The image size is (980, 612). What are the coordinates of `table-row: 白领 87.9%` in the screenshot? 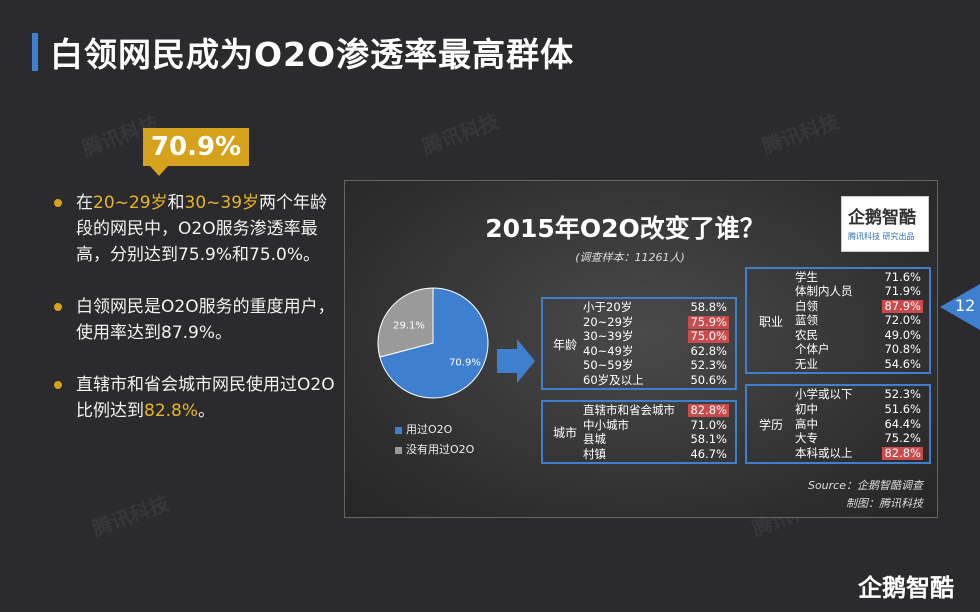 It's located at (859, 305).